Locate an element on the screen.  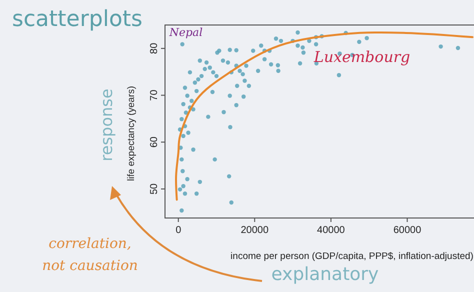
x-axis-title: income per person (GDP/capita, PPP$, inflation-adjusted) is located at coordinates (352, 256).